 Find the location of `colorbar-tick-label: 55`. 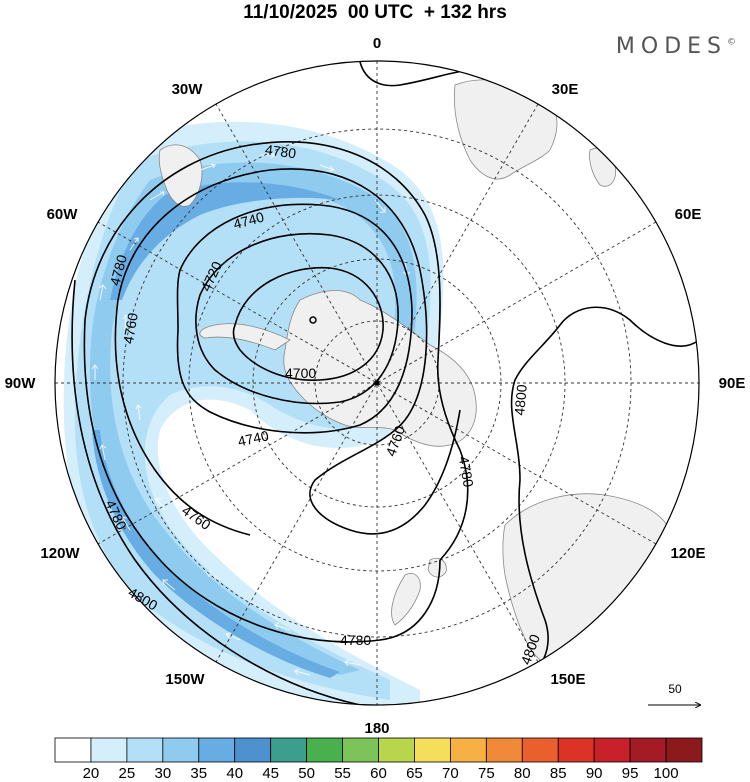

colorbar-tick-label: 55 is located at coordinates (342, 773).